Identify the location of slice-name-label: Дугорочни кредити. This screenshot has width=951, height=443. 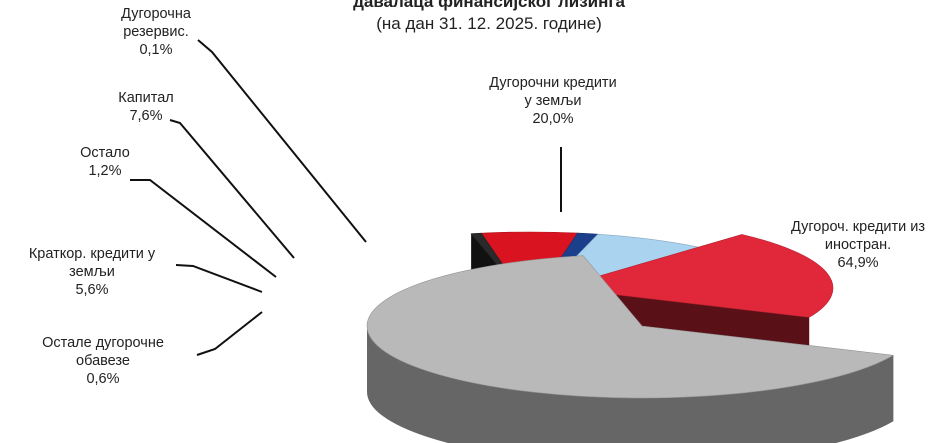
(552, 83).